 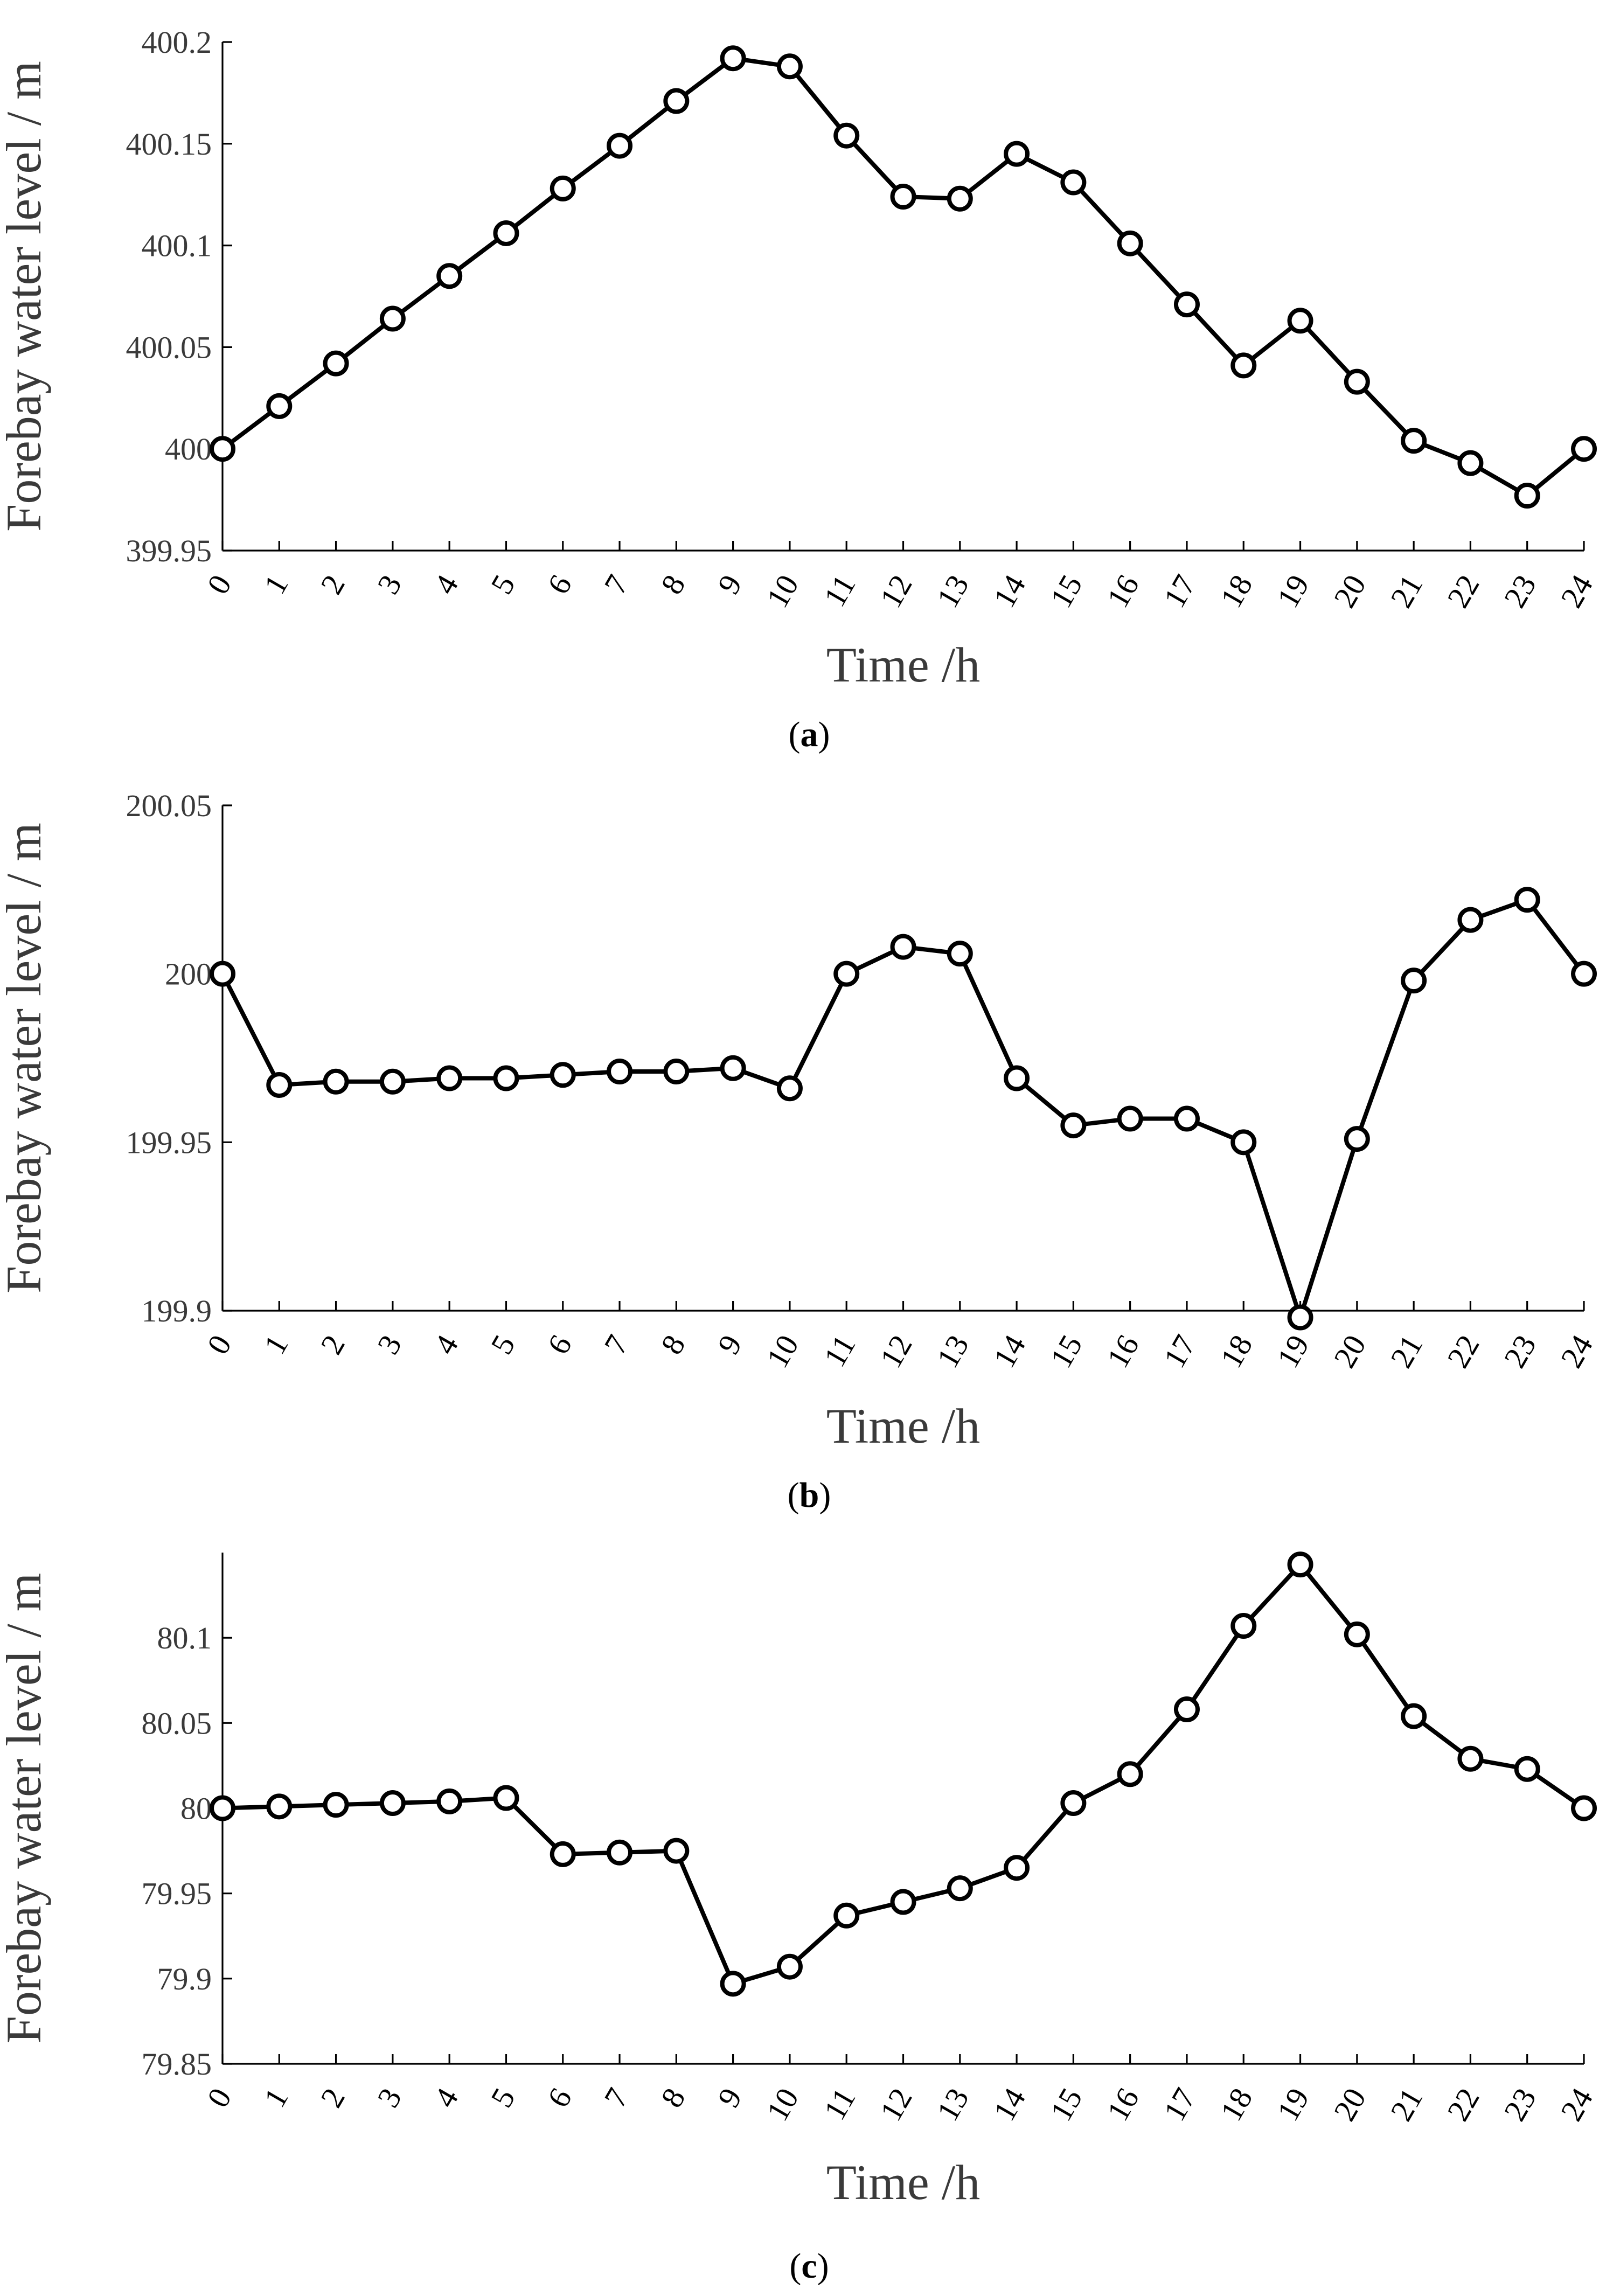 I want to click on y-tick-label: 200.05, so click(x=169, y=805).